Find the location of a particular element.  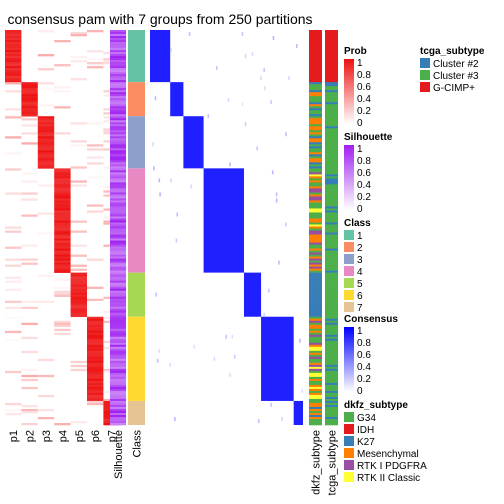

prob-column-label: p7 is located at coordinates (113, 436).